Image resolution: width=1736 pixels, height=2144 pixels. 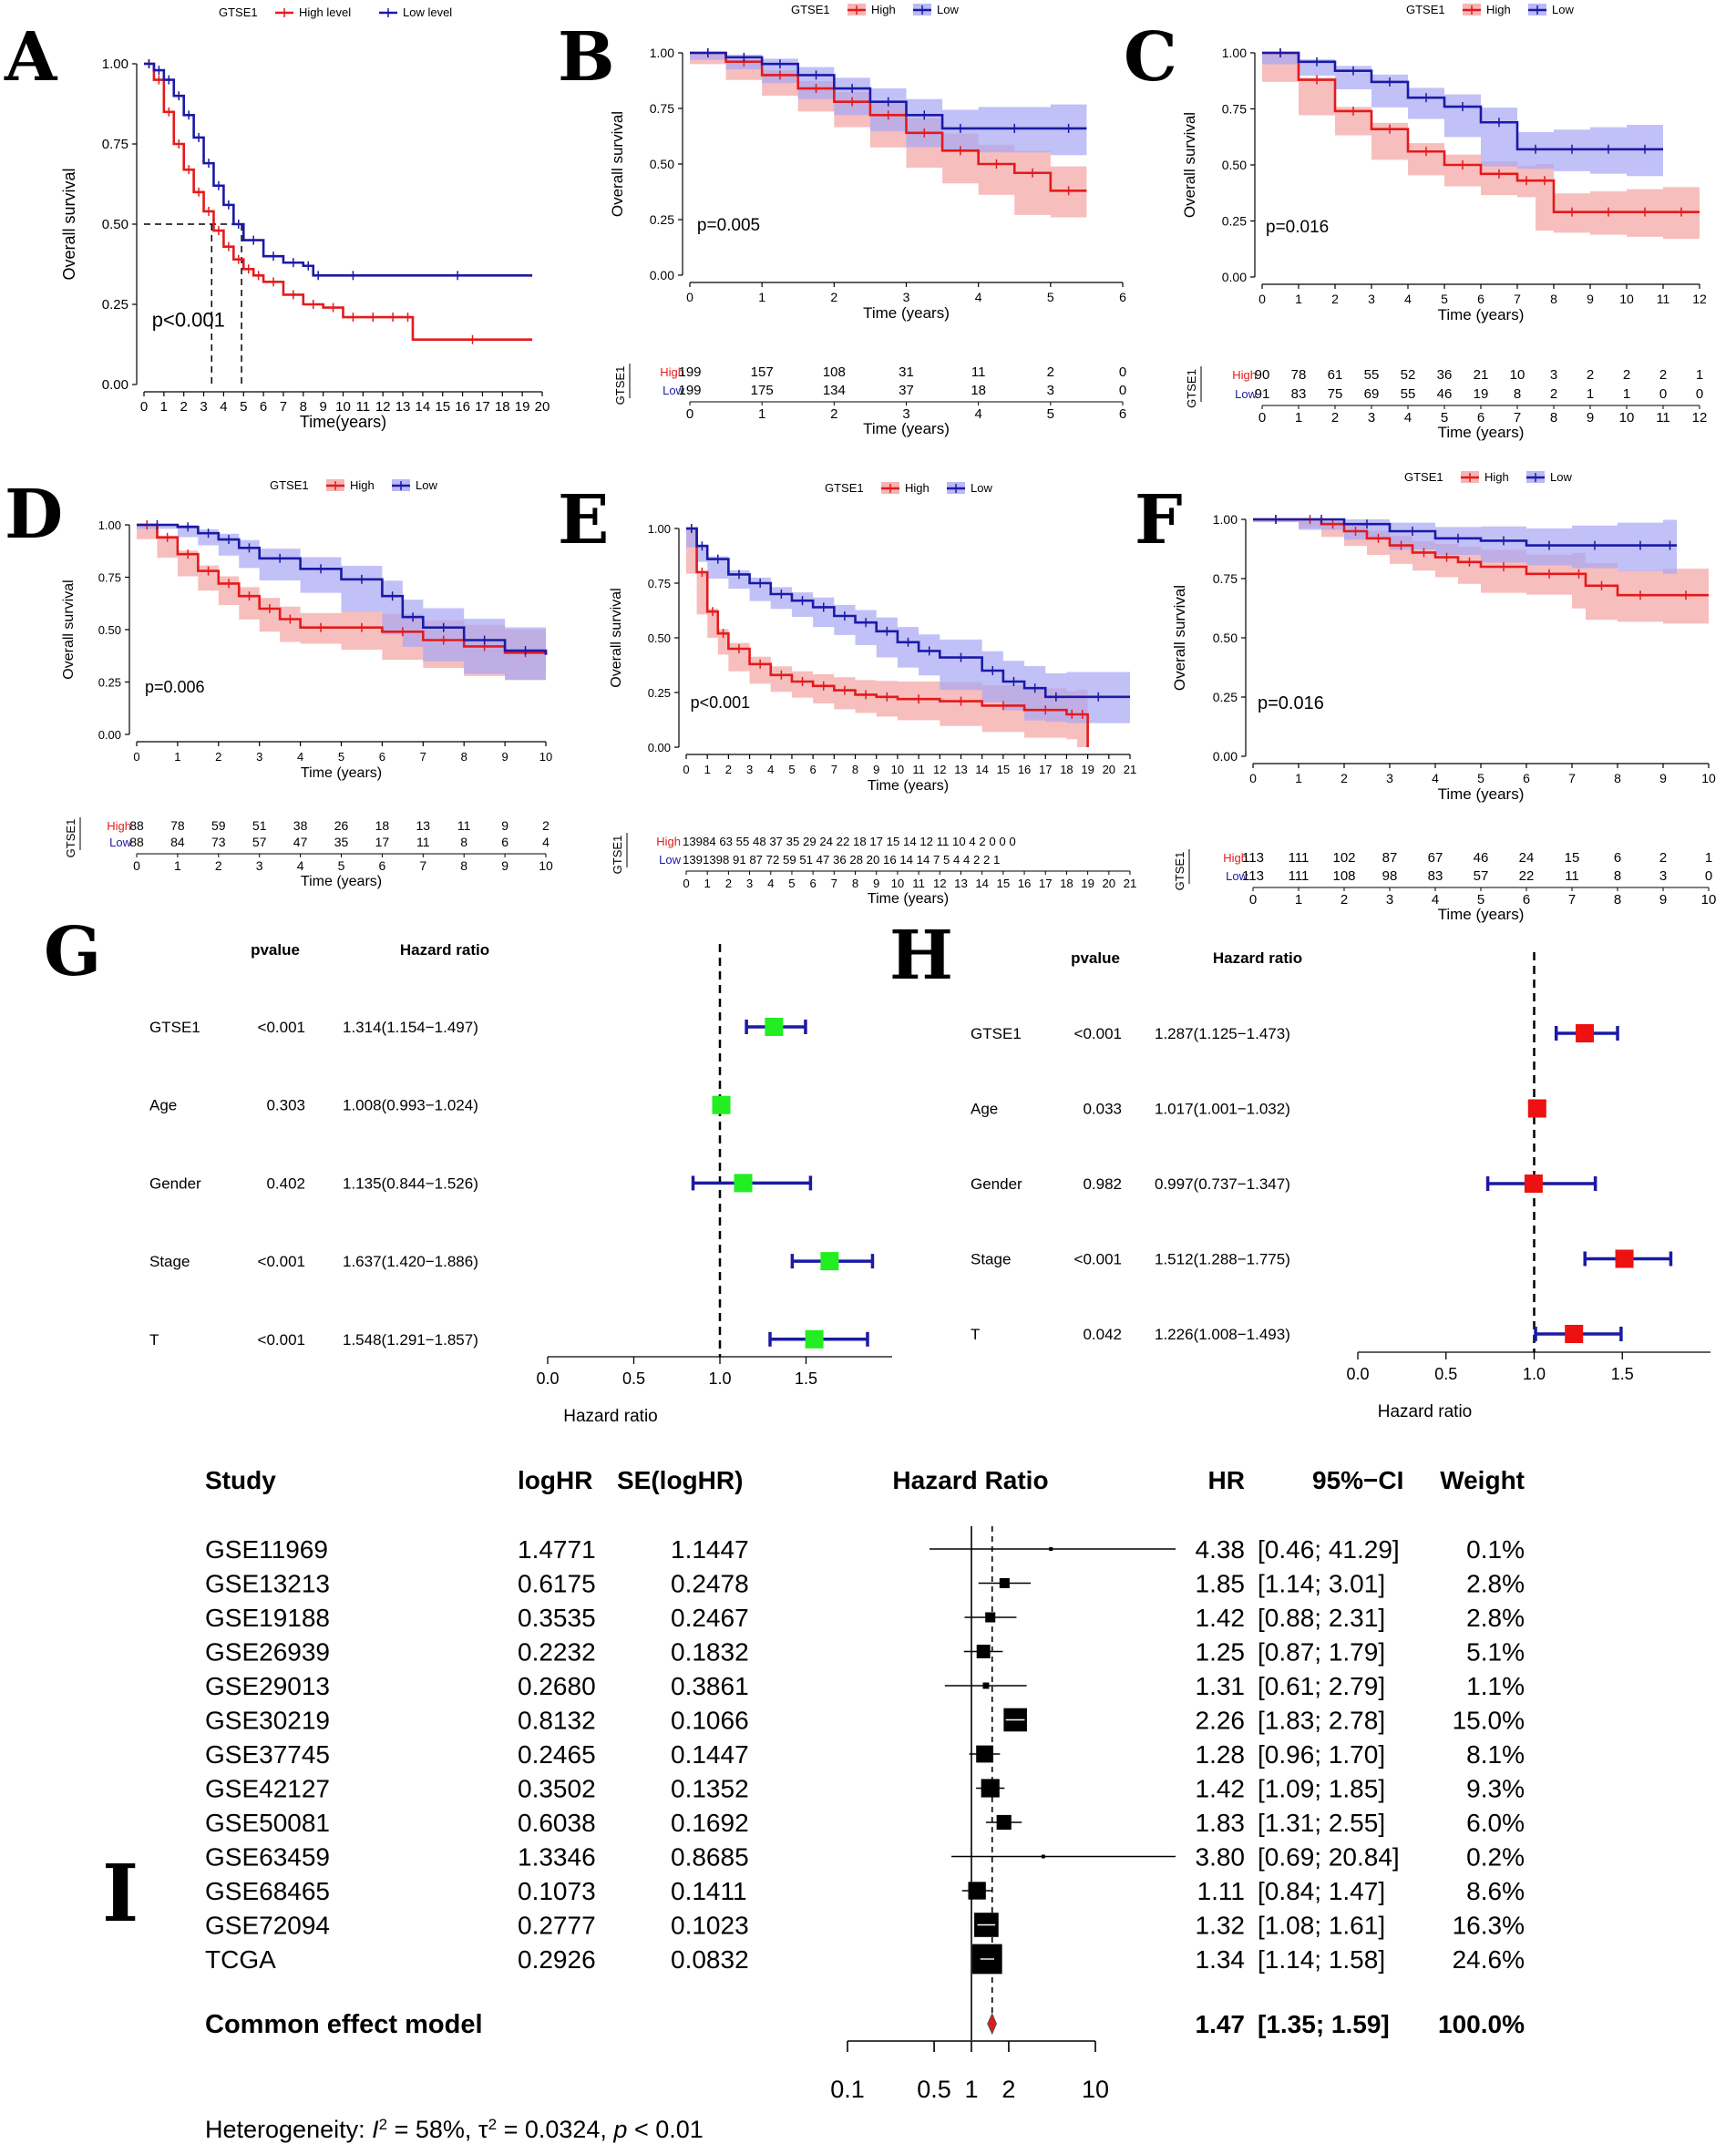 I want to click on study-ci: [1.09; 1.85], so click(x=1321, y=1789).